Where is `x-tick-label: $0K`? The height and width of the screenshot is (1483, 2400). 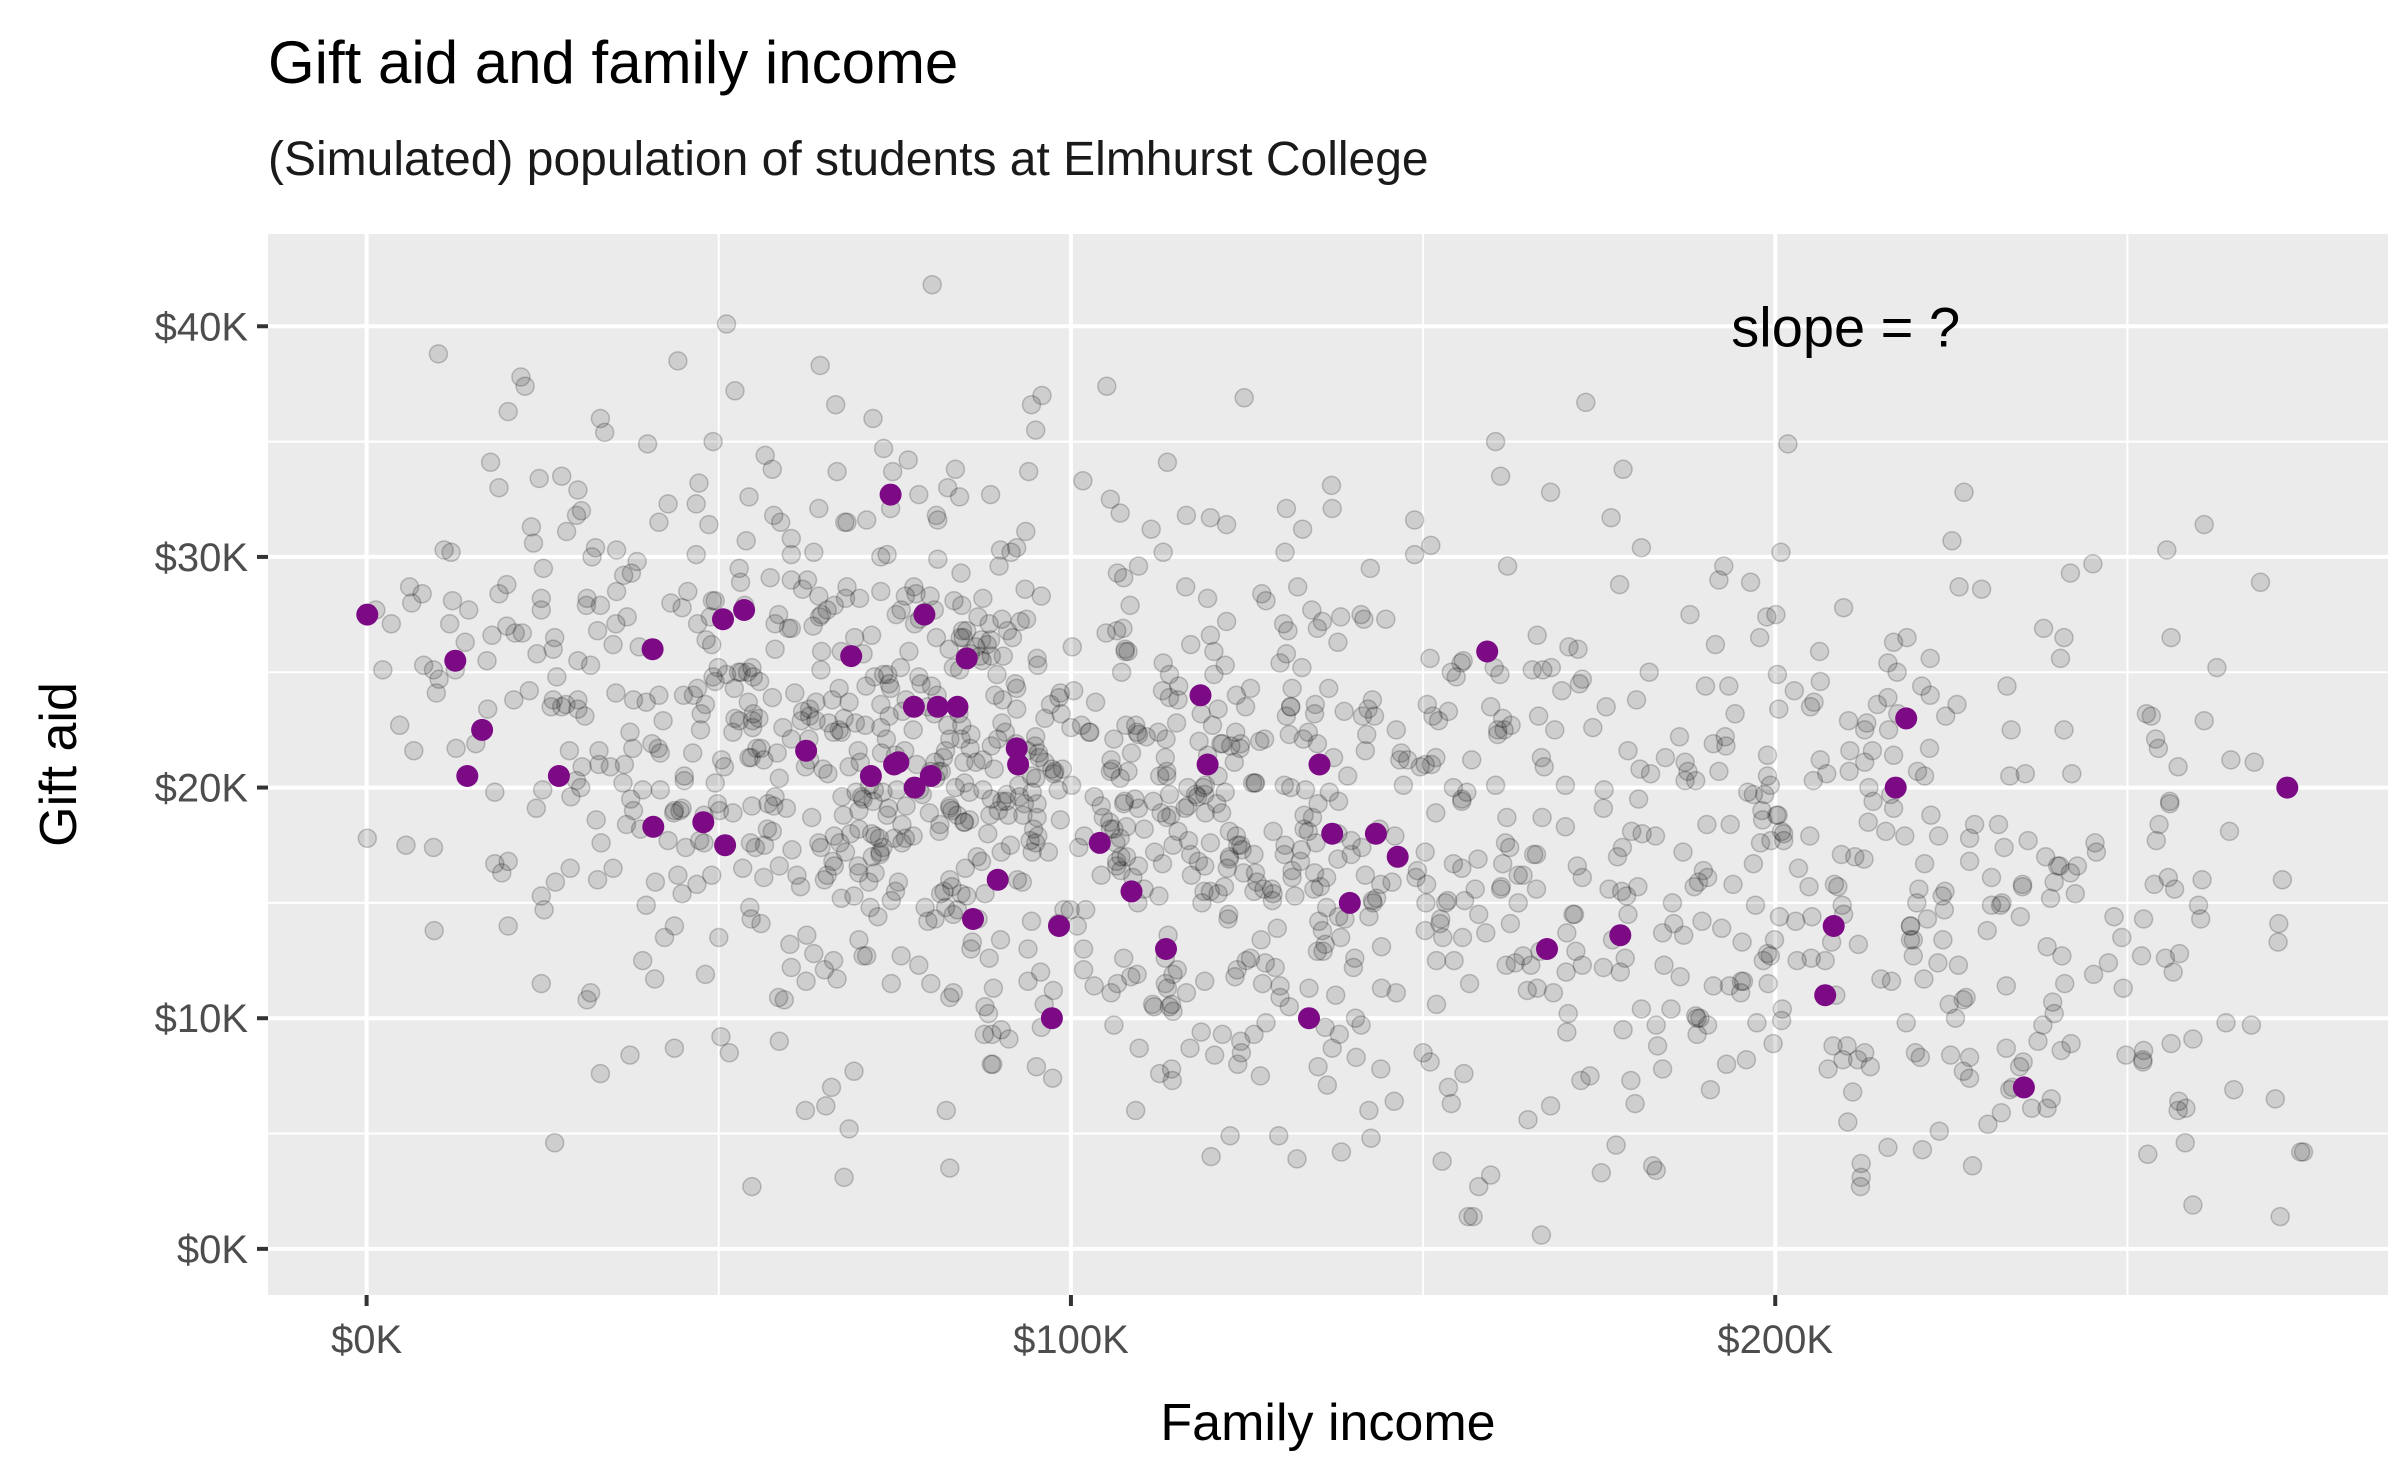
x-tick-label: $0K is located at coordinates (366, 1340).